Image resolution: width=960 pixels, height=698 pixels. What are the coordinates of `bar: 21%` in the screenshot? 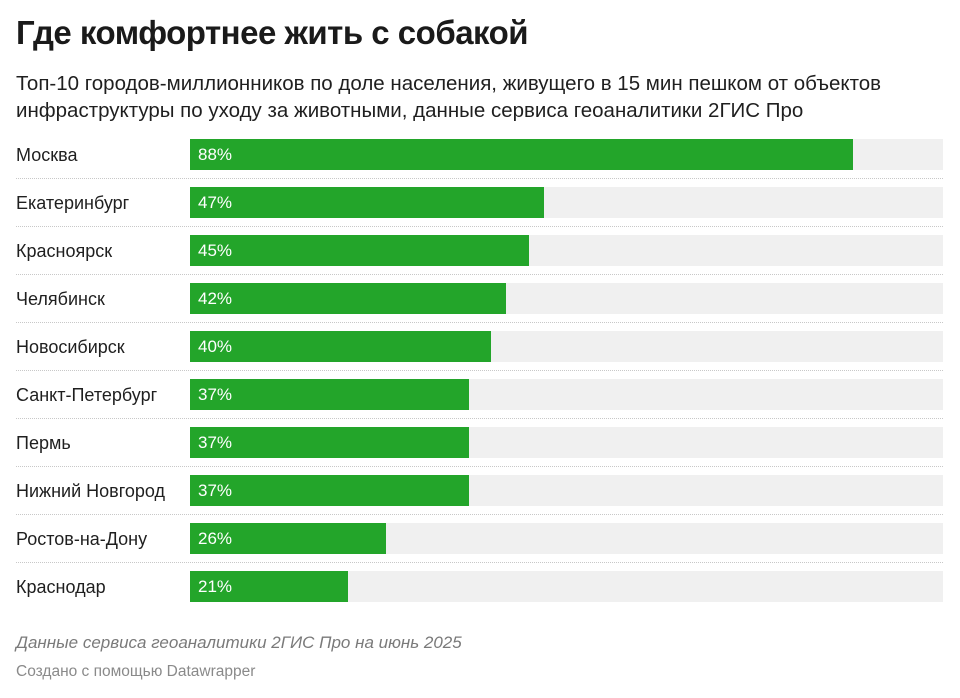 It's located at (269, 586).